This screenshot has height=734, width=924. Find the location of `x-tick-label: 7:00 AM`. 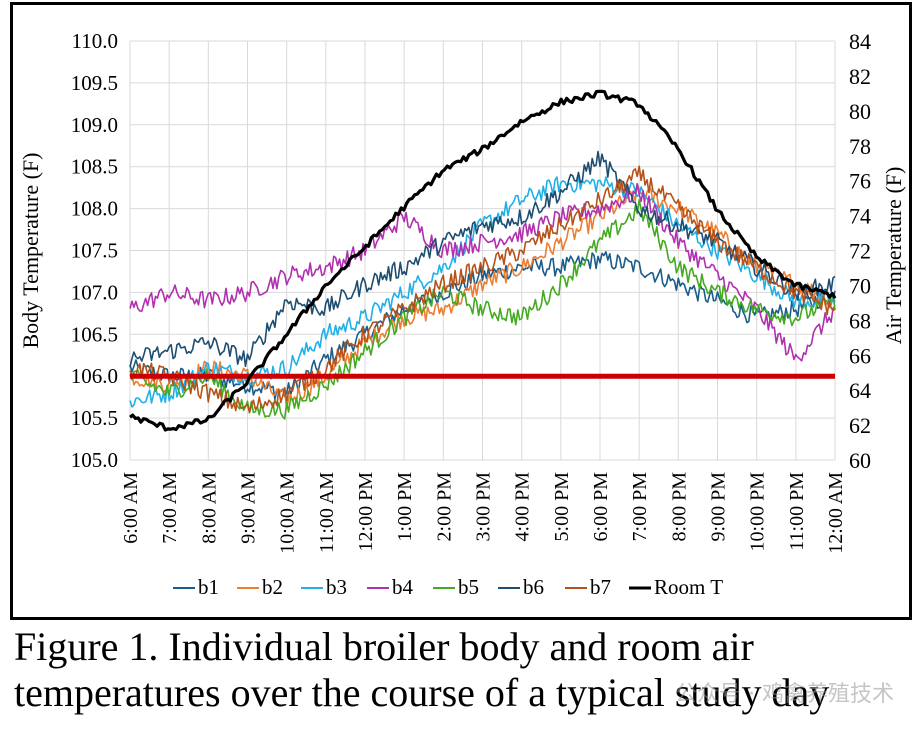

x-tick-label: 7:00 AM is located at coordinates (170, 508).